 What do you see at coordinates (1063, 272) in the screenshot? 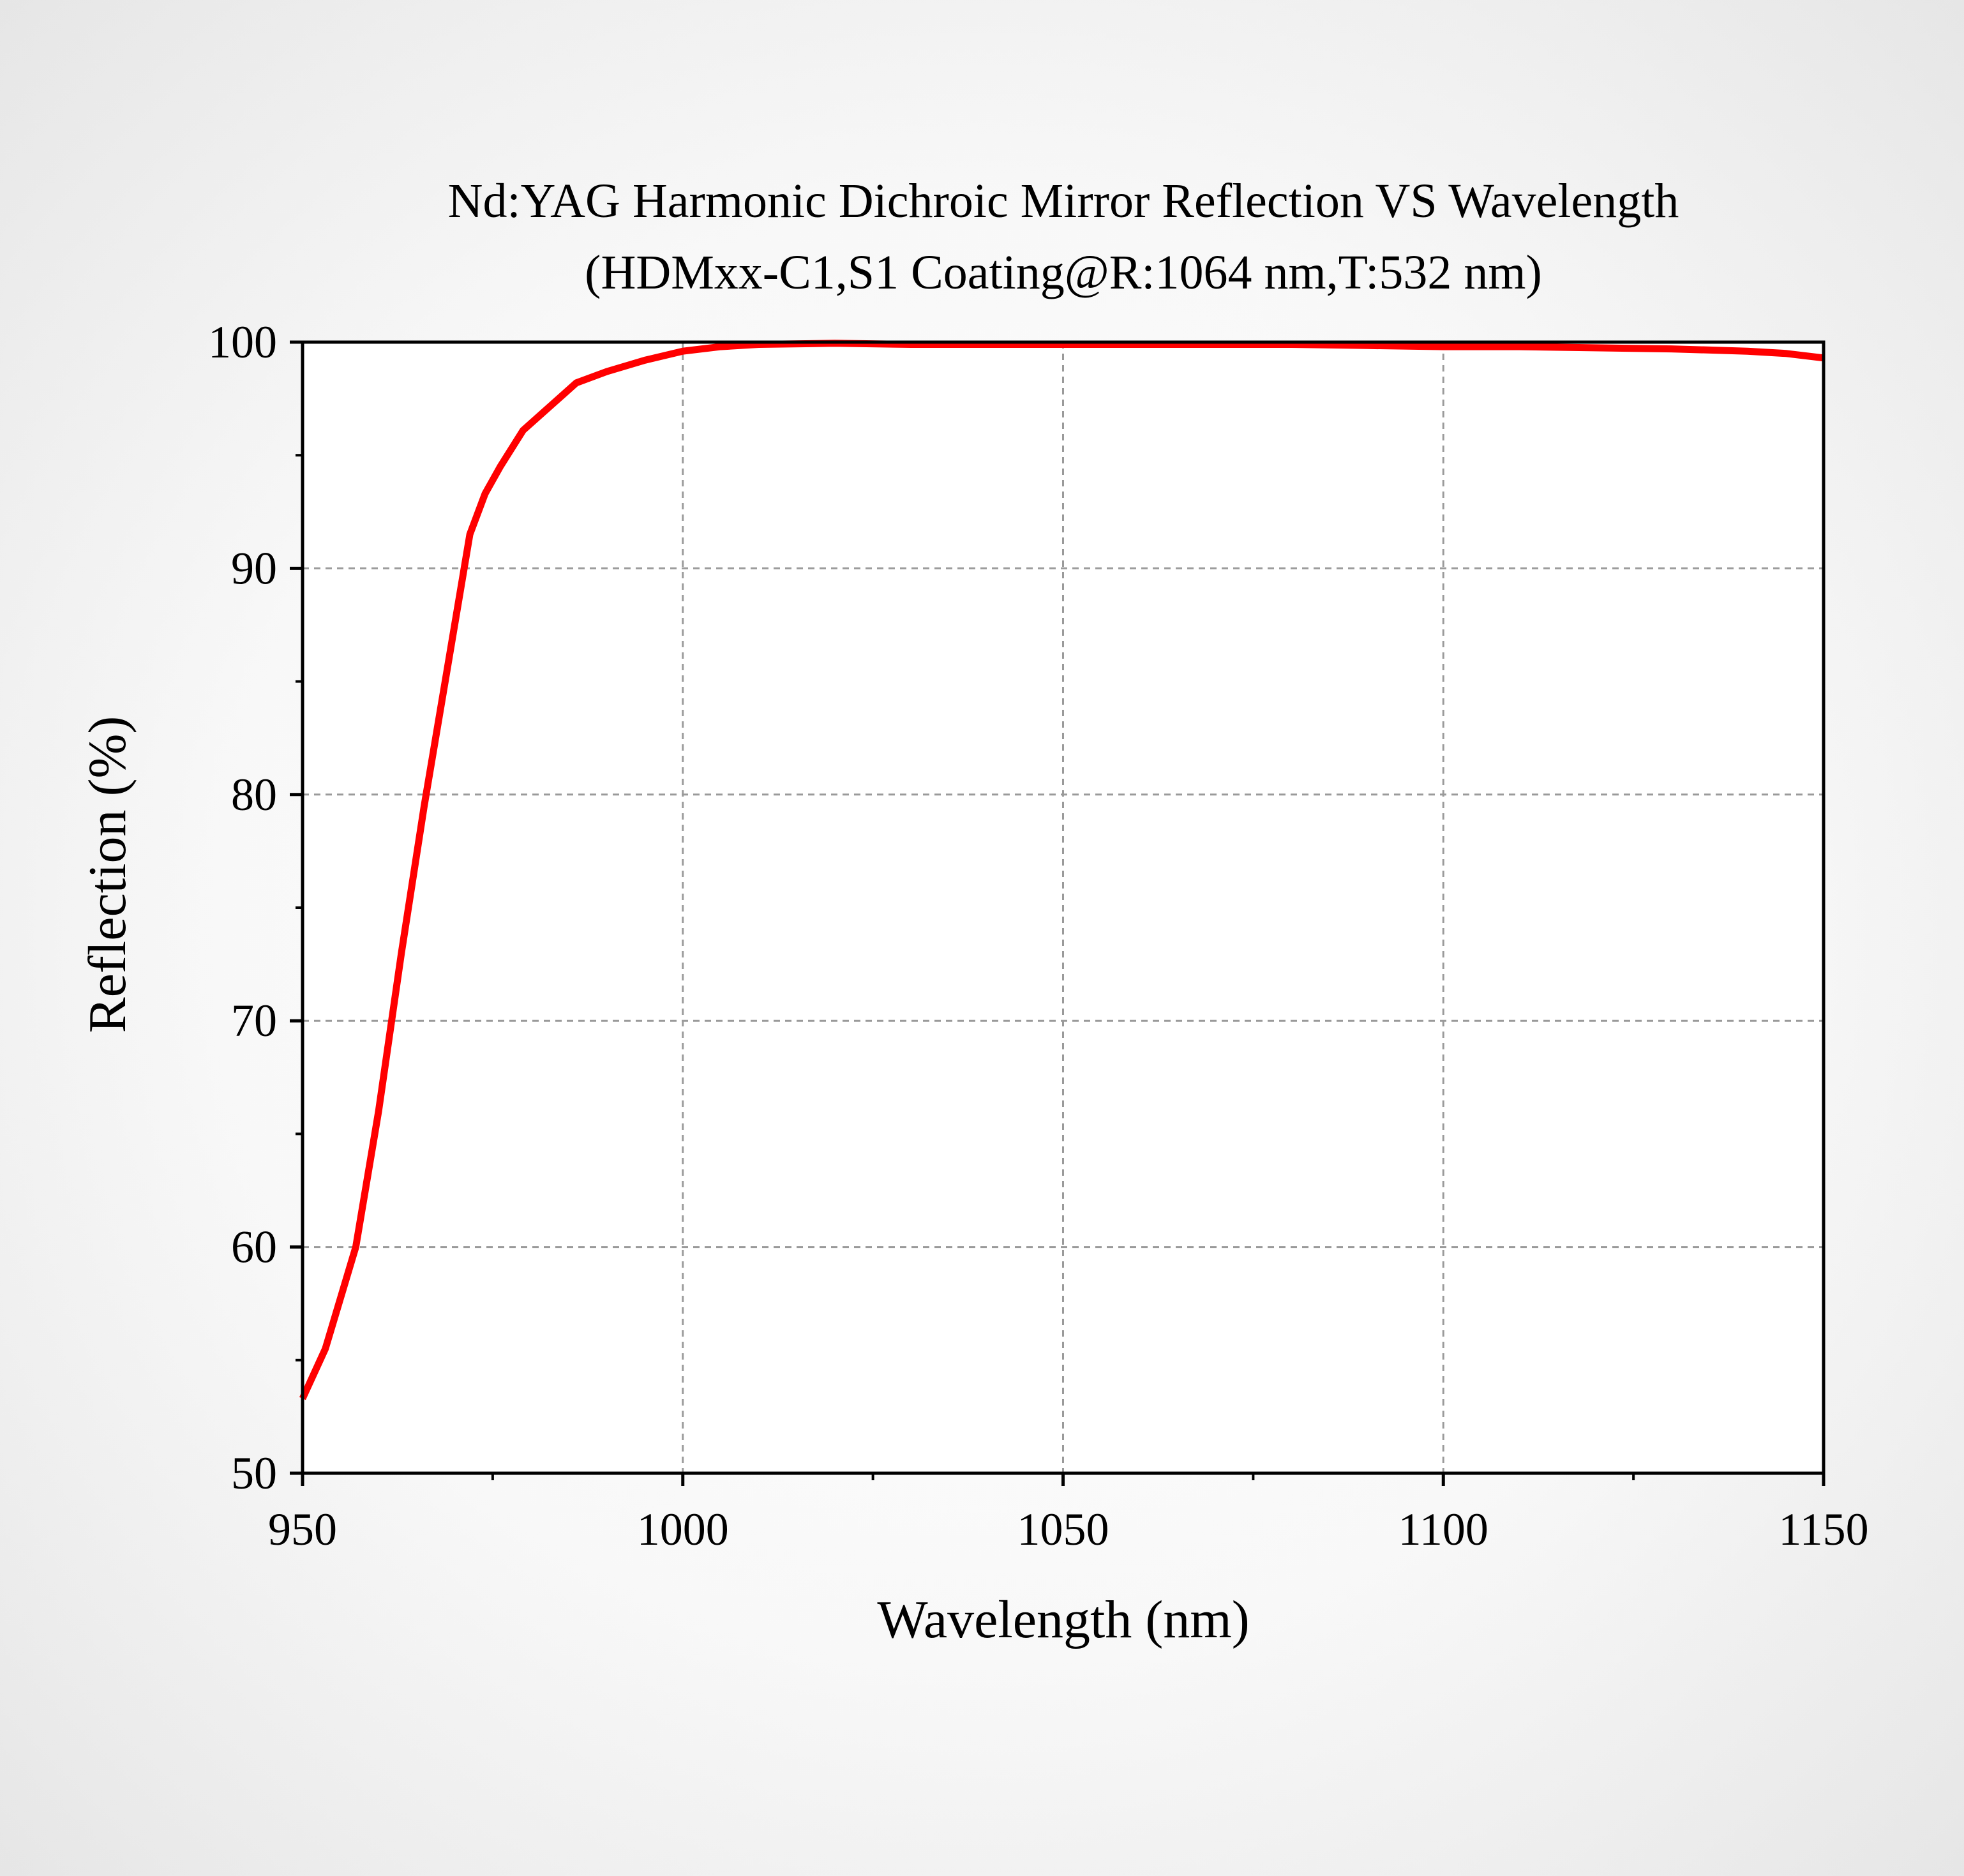
I see `chart-subtitle: (HDMxx-C1,S1 Coating@R:1064 nm,T:532 nm)` at bounding box center [1063, 272].